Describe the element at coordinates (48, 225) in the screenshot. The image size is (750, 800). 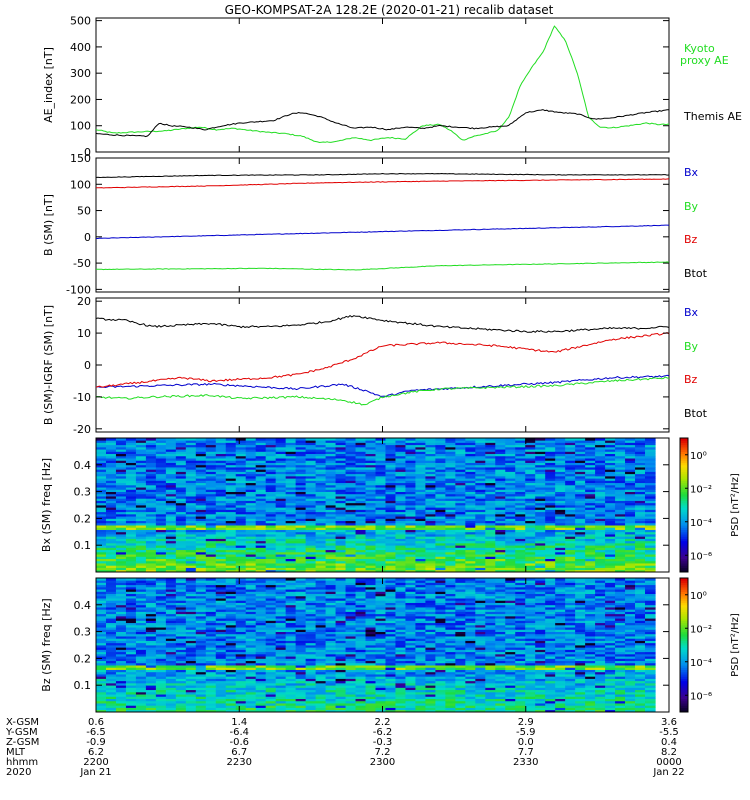
I see `bsm-ylabel: B (SM) [nT]` at that location.